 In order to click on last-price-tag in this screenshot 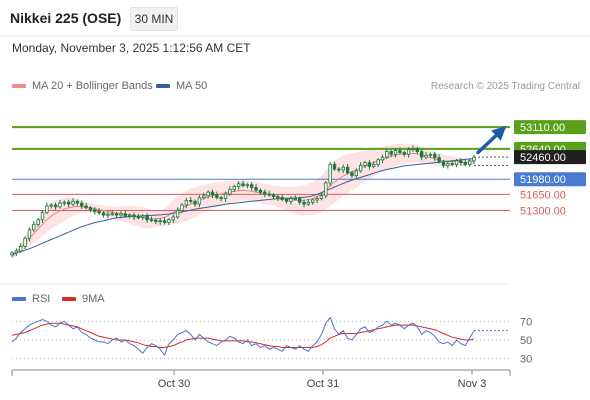, I will do `click(550, 157)`.